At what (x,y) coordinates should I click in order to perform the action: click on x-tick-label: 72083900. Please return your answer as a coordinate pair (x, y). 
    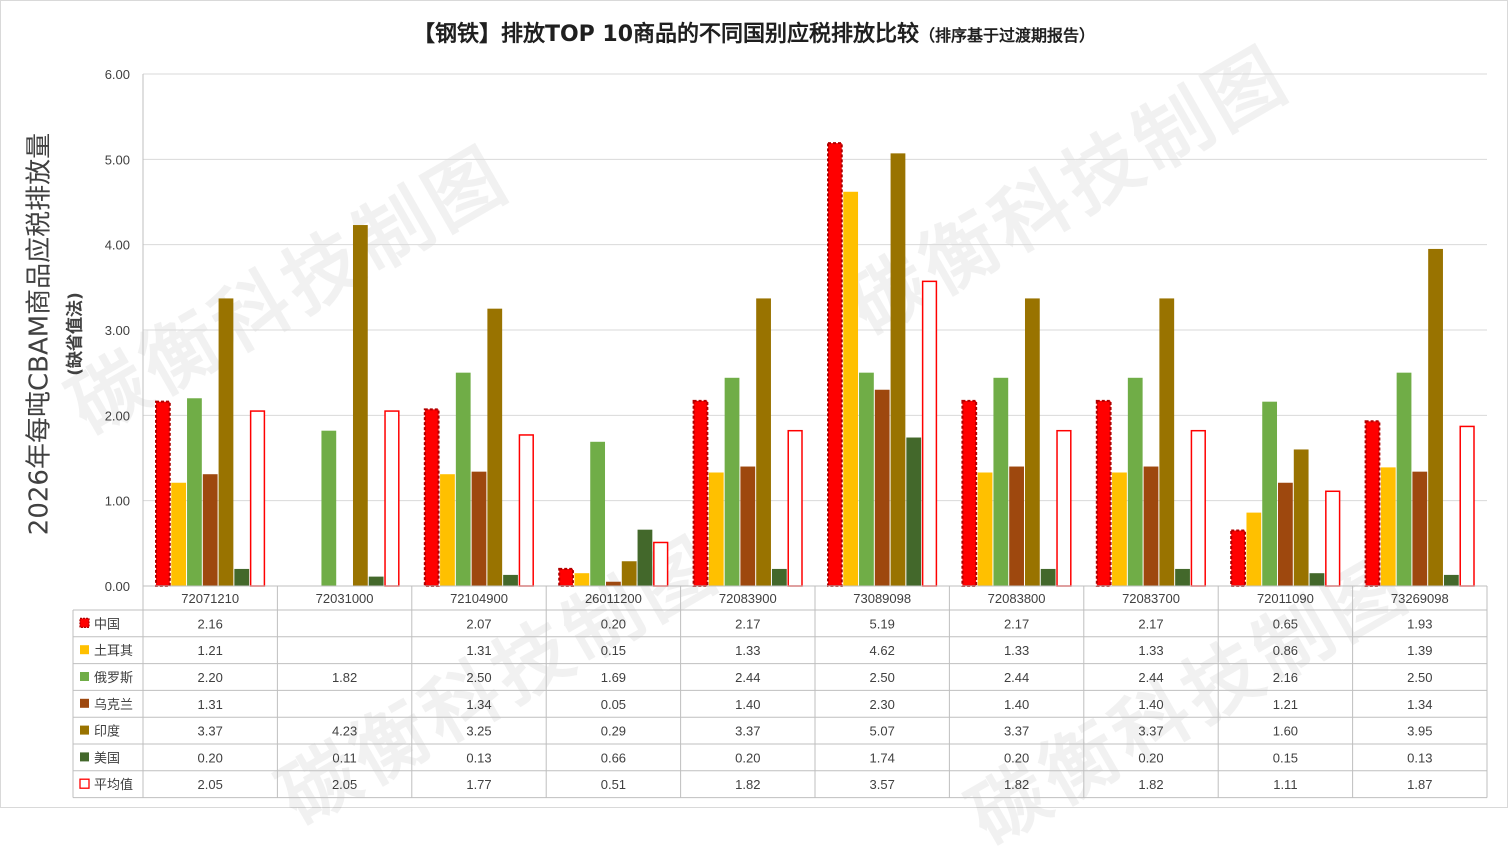
    Looking at the image, I should click on (748, 598).